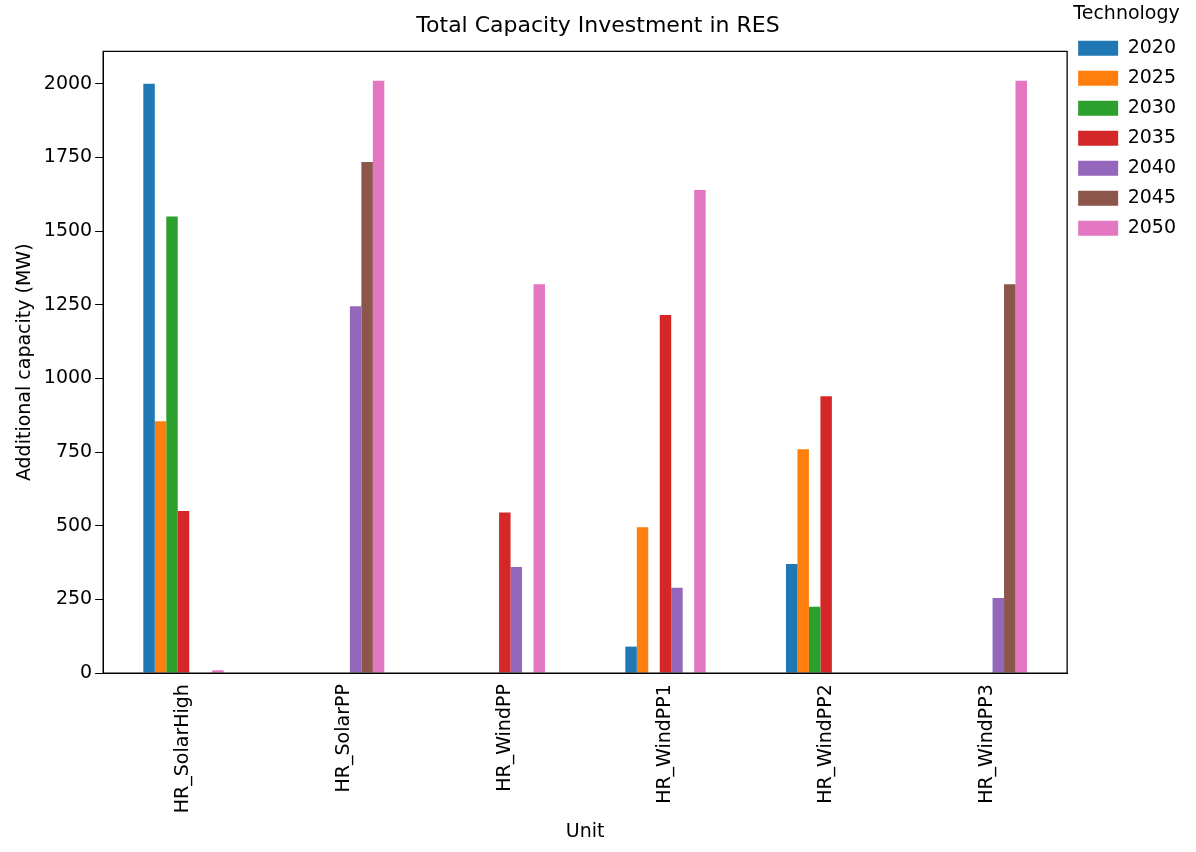 The width and height of the screenshot is (1196, 852). Describe the element at coordinates (68, 81) in the screenshot. I see `y-tick-label: 2000` at that location.